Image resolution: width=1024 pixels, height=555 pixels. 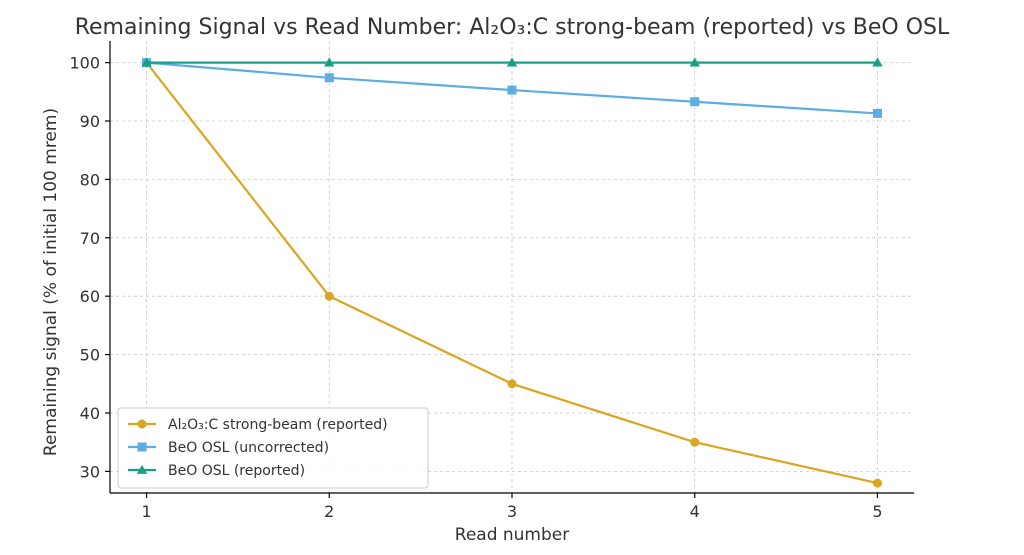 What do you see at coordinates (84, 63) in the screenshot?
I see `y-tick-label: 100` at bounding box center [84, 63].